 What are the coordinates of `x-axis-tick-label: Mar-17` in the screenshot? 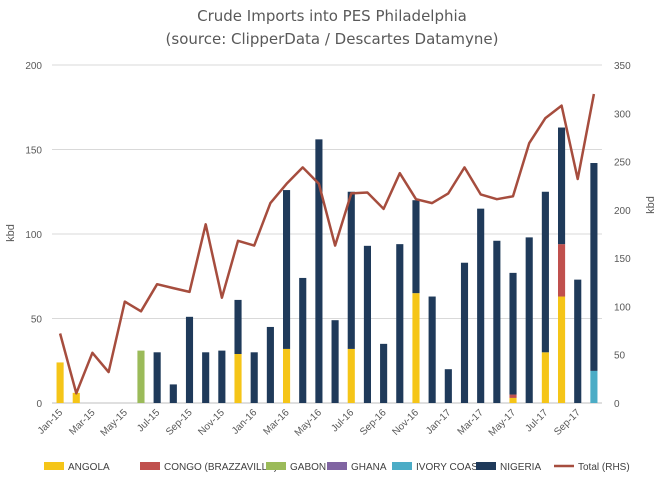 It's located at (471, 422).